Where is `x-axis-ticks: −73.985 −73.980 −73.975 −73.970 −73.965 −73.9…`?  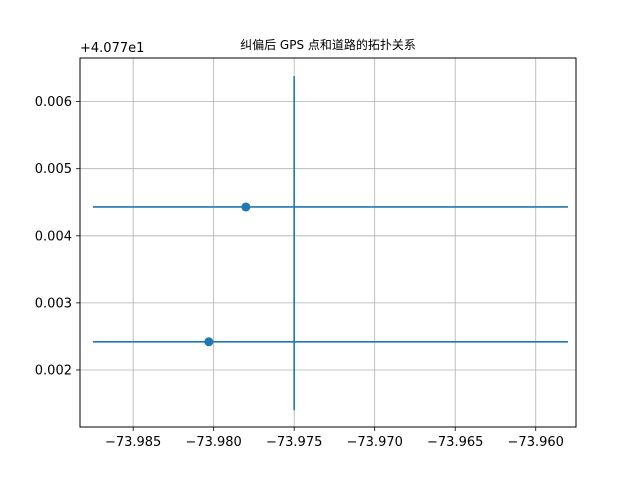 x-axis-ticks: −73.985 −73.980 −73.975 −73.970 −73.965 −73.9… is located at coordinates (334, 438).